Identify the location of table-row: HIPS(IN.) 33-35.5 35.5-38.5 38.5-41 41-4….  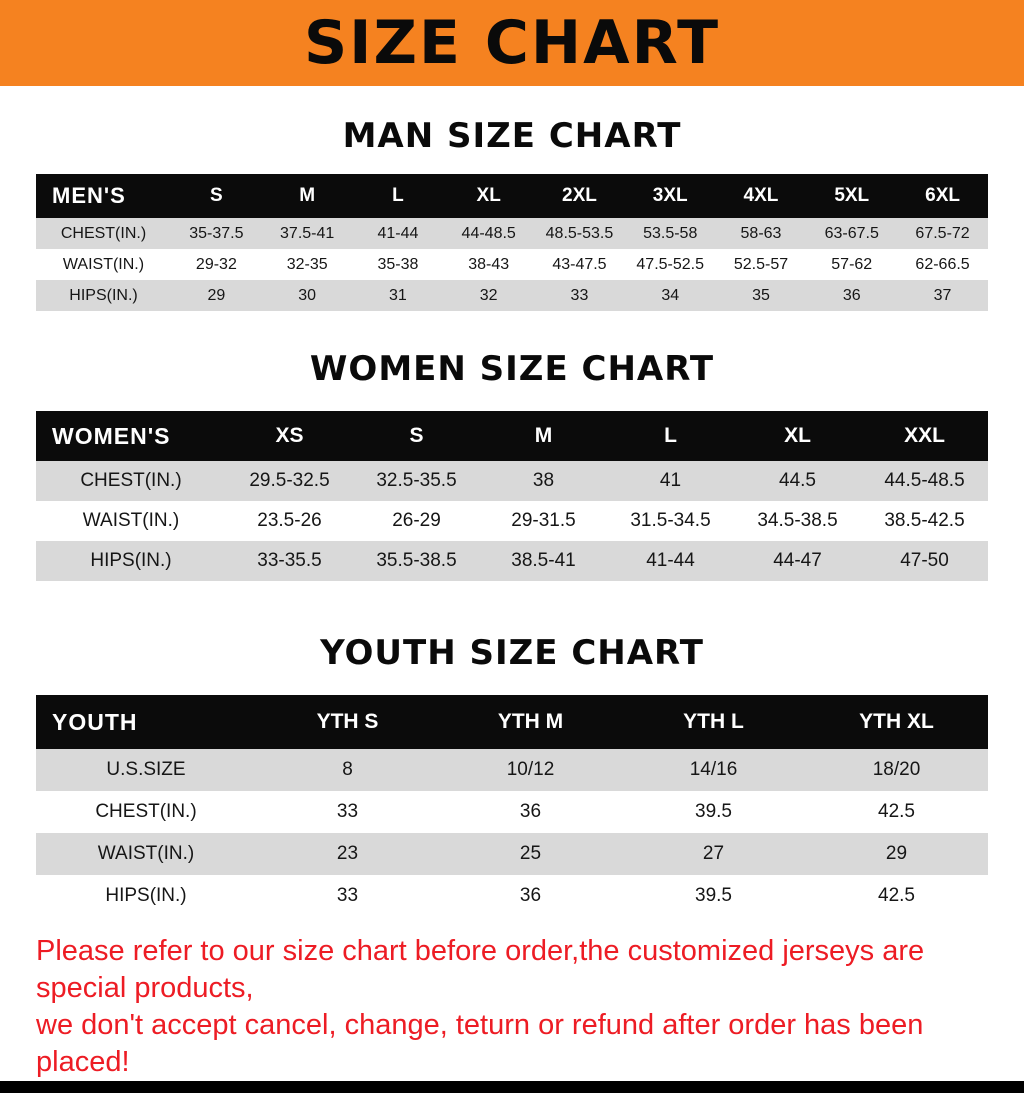
(512, 561).